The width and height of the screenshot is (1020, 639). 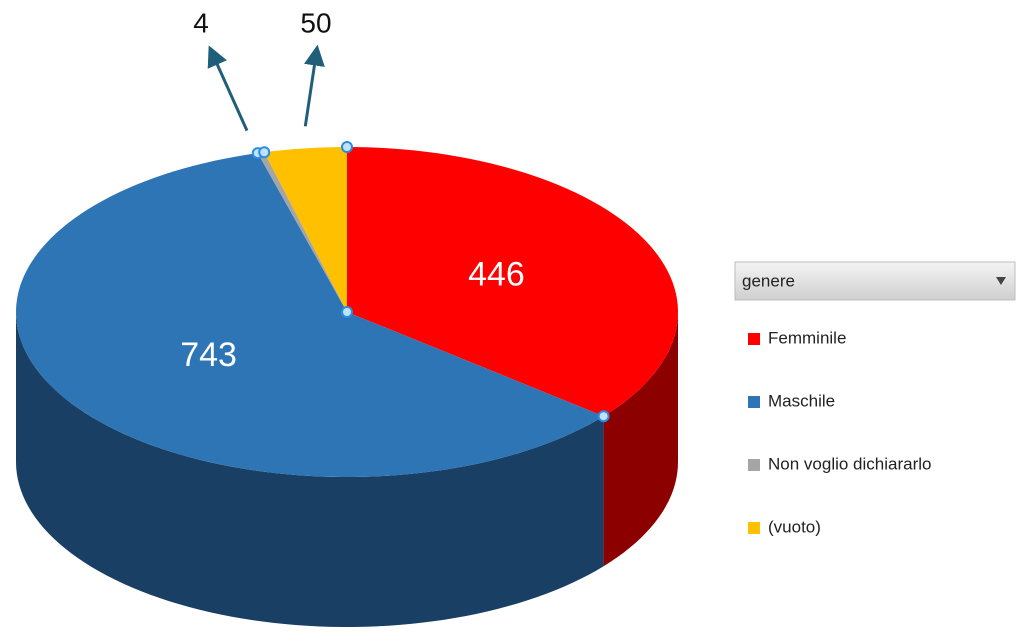 I want to click on data-label: 446, so click(x=496, y=275).